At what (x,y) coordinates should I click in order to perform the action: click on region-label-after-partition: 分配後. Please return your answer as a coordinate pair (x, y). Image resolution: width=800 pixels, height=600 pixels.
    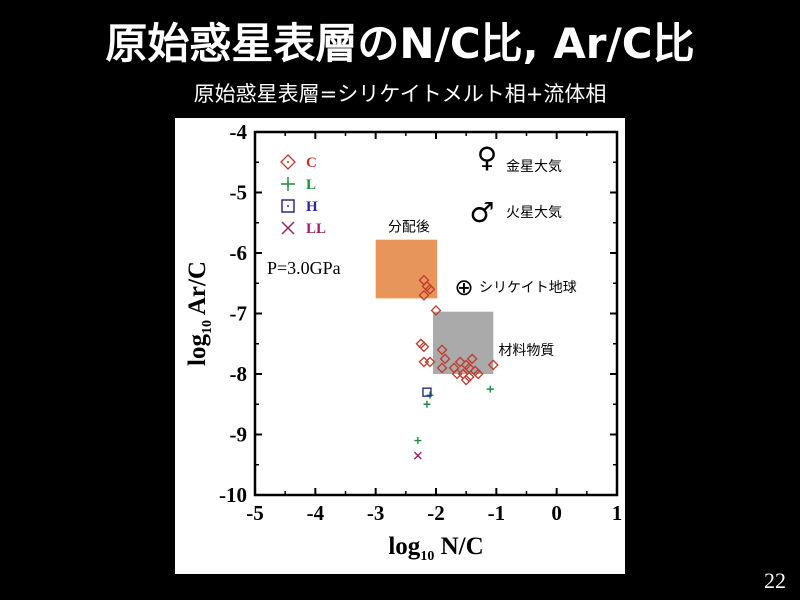
    Looking at the image, I should click on (409, 228).